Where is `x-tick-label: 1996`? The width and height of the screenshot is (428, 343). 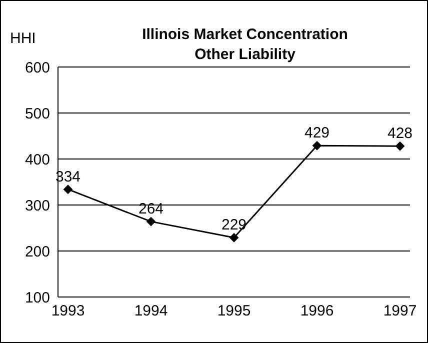
x-tick-label: 1996 is located at coordinates (317, 311).